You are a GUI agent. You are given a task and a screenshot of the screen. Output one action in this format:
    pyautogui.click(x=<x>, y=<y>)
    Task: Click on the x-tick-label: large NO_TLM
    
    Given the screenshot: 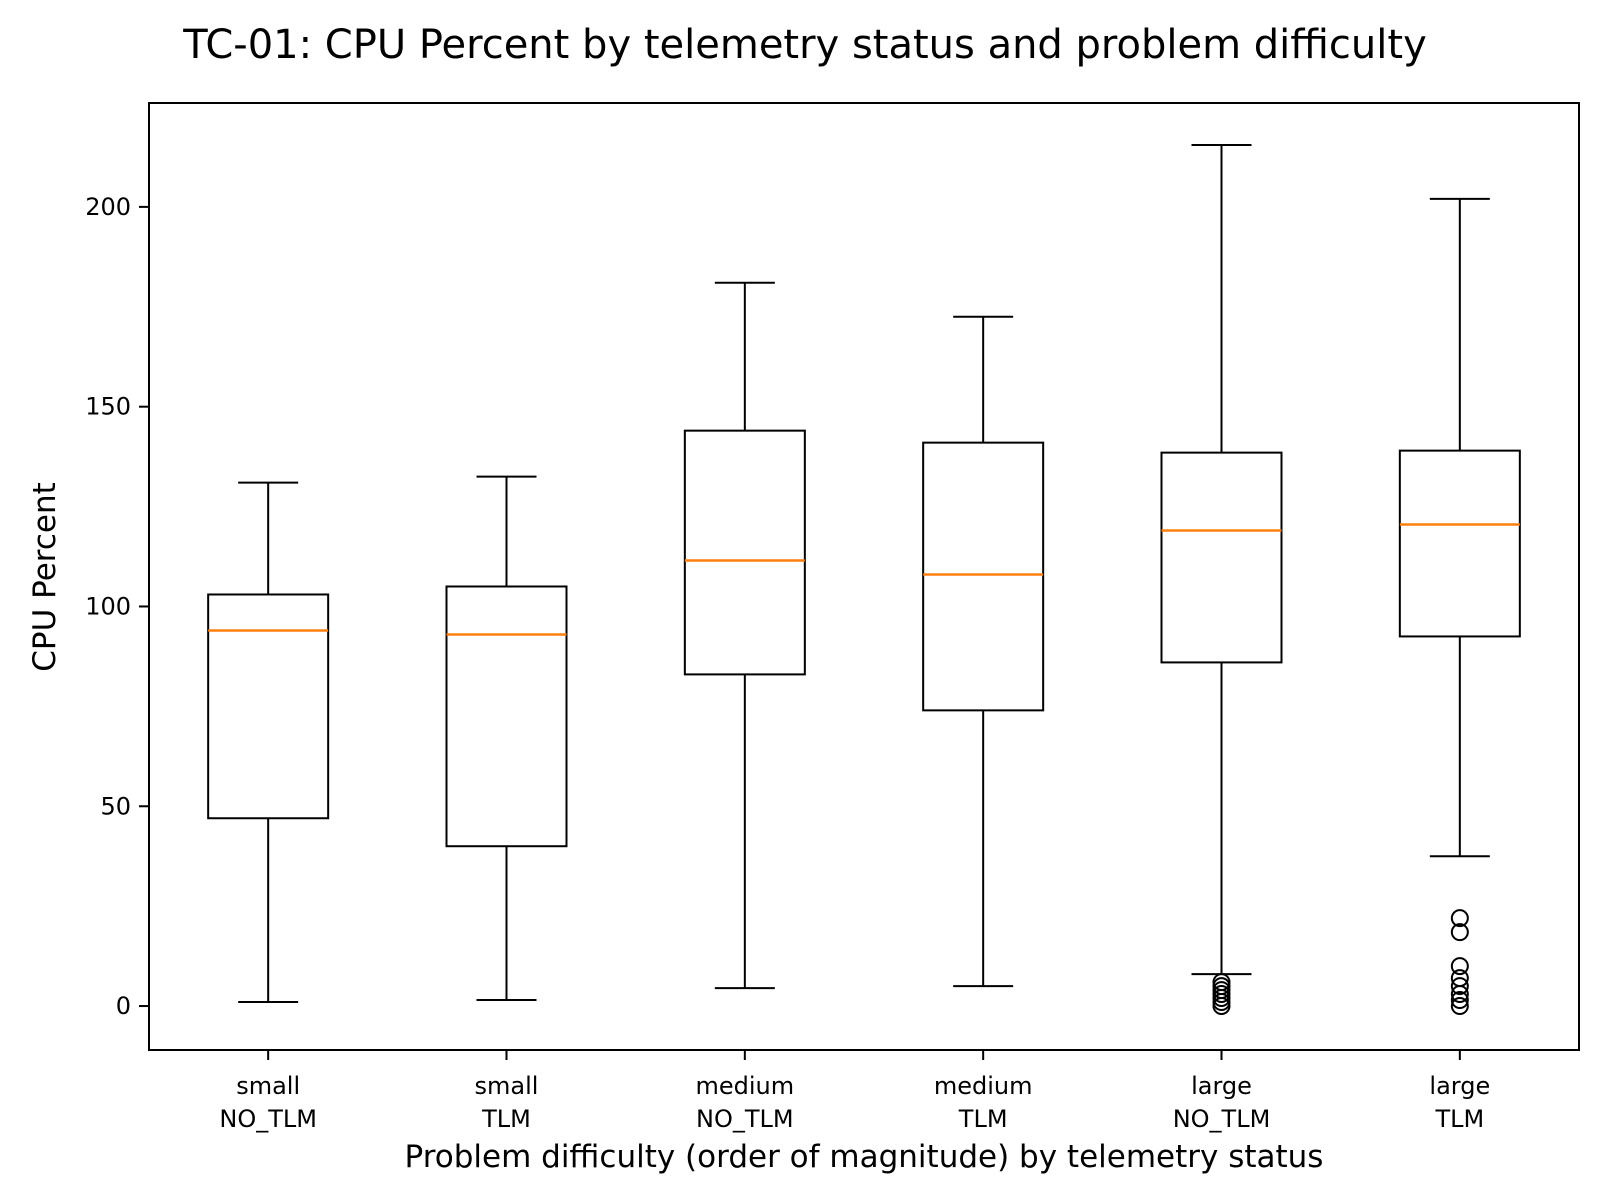 What is the action you would take?
    pyautogui.click(x=1222, y=1102)
    